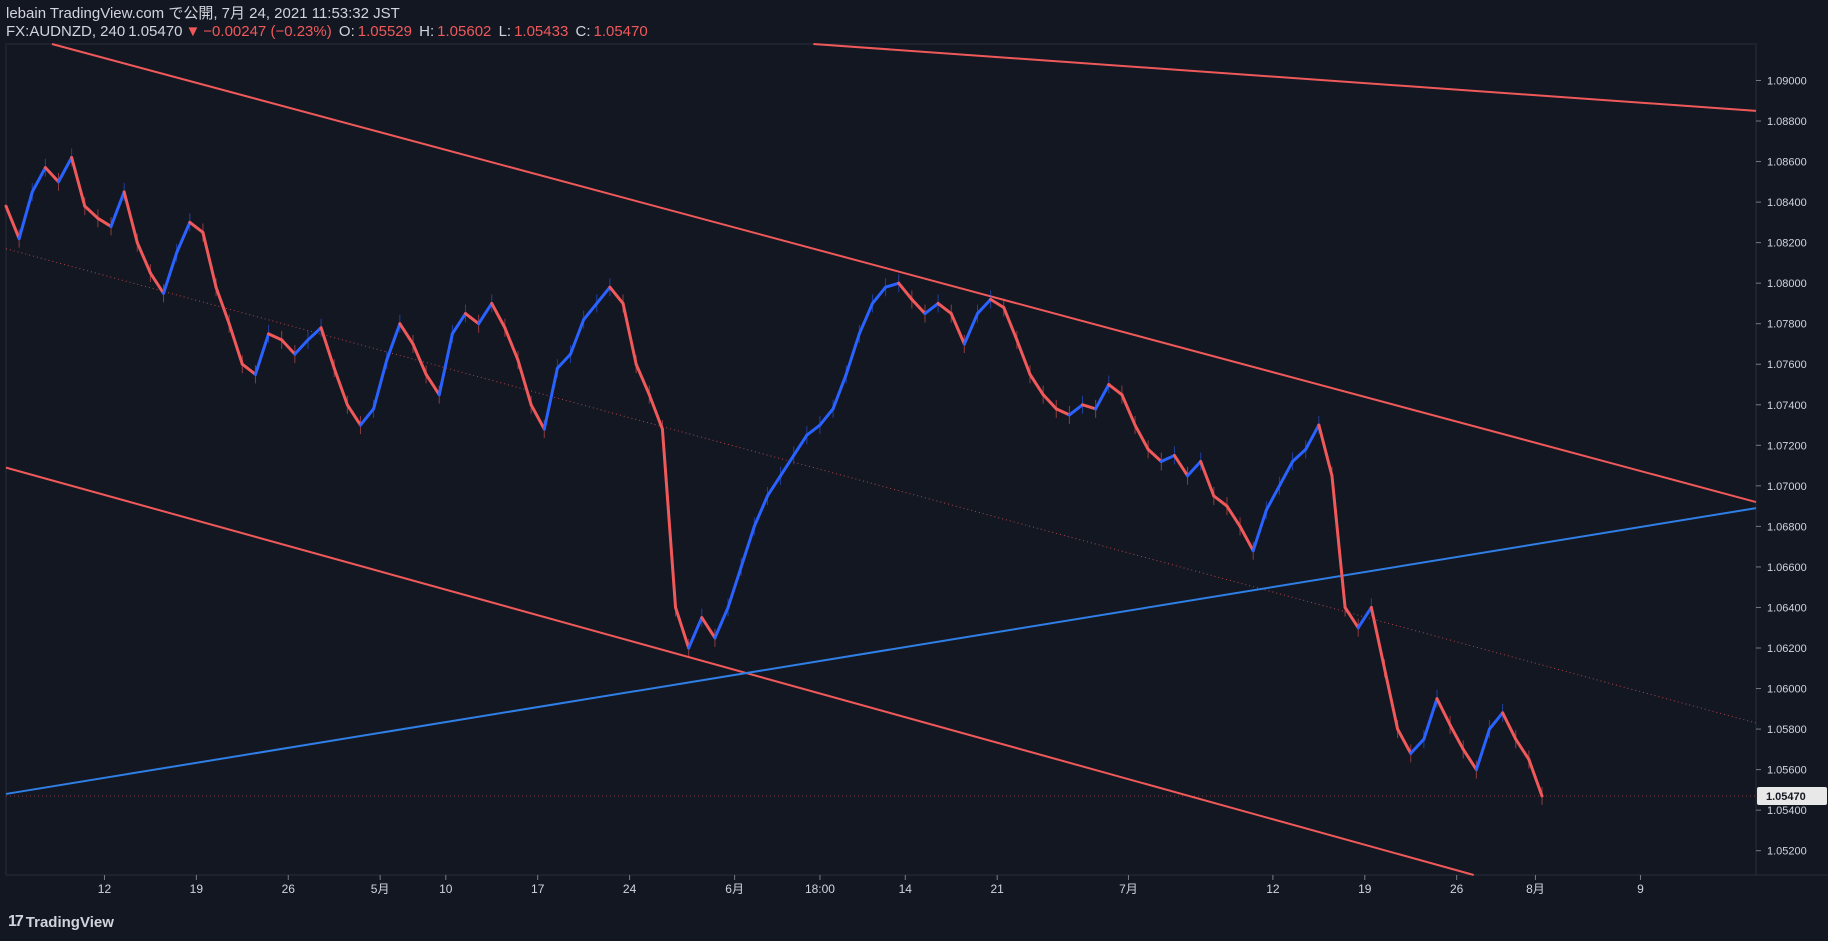 The width and height of the screenshot is (1828, 941). What do you see at coordinates (16, 921) in the screenshot?
I see `tradingview-logo-icon: 17` at bounding box center [16, 921].